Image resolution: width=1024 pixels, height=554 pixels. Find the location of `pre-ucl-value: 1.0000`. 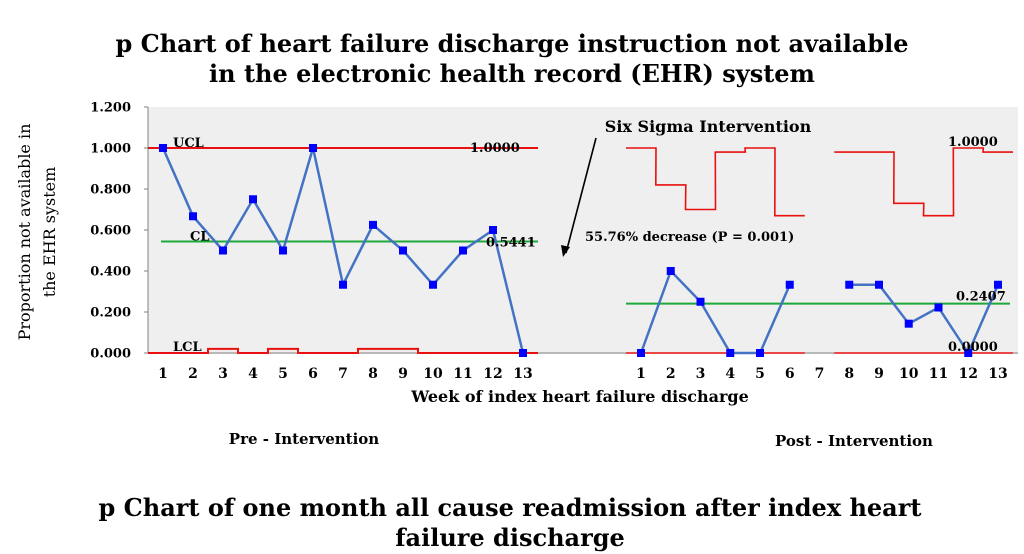

pre-ucl-value: 1.0000 is located at coordinates (495, 148).